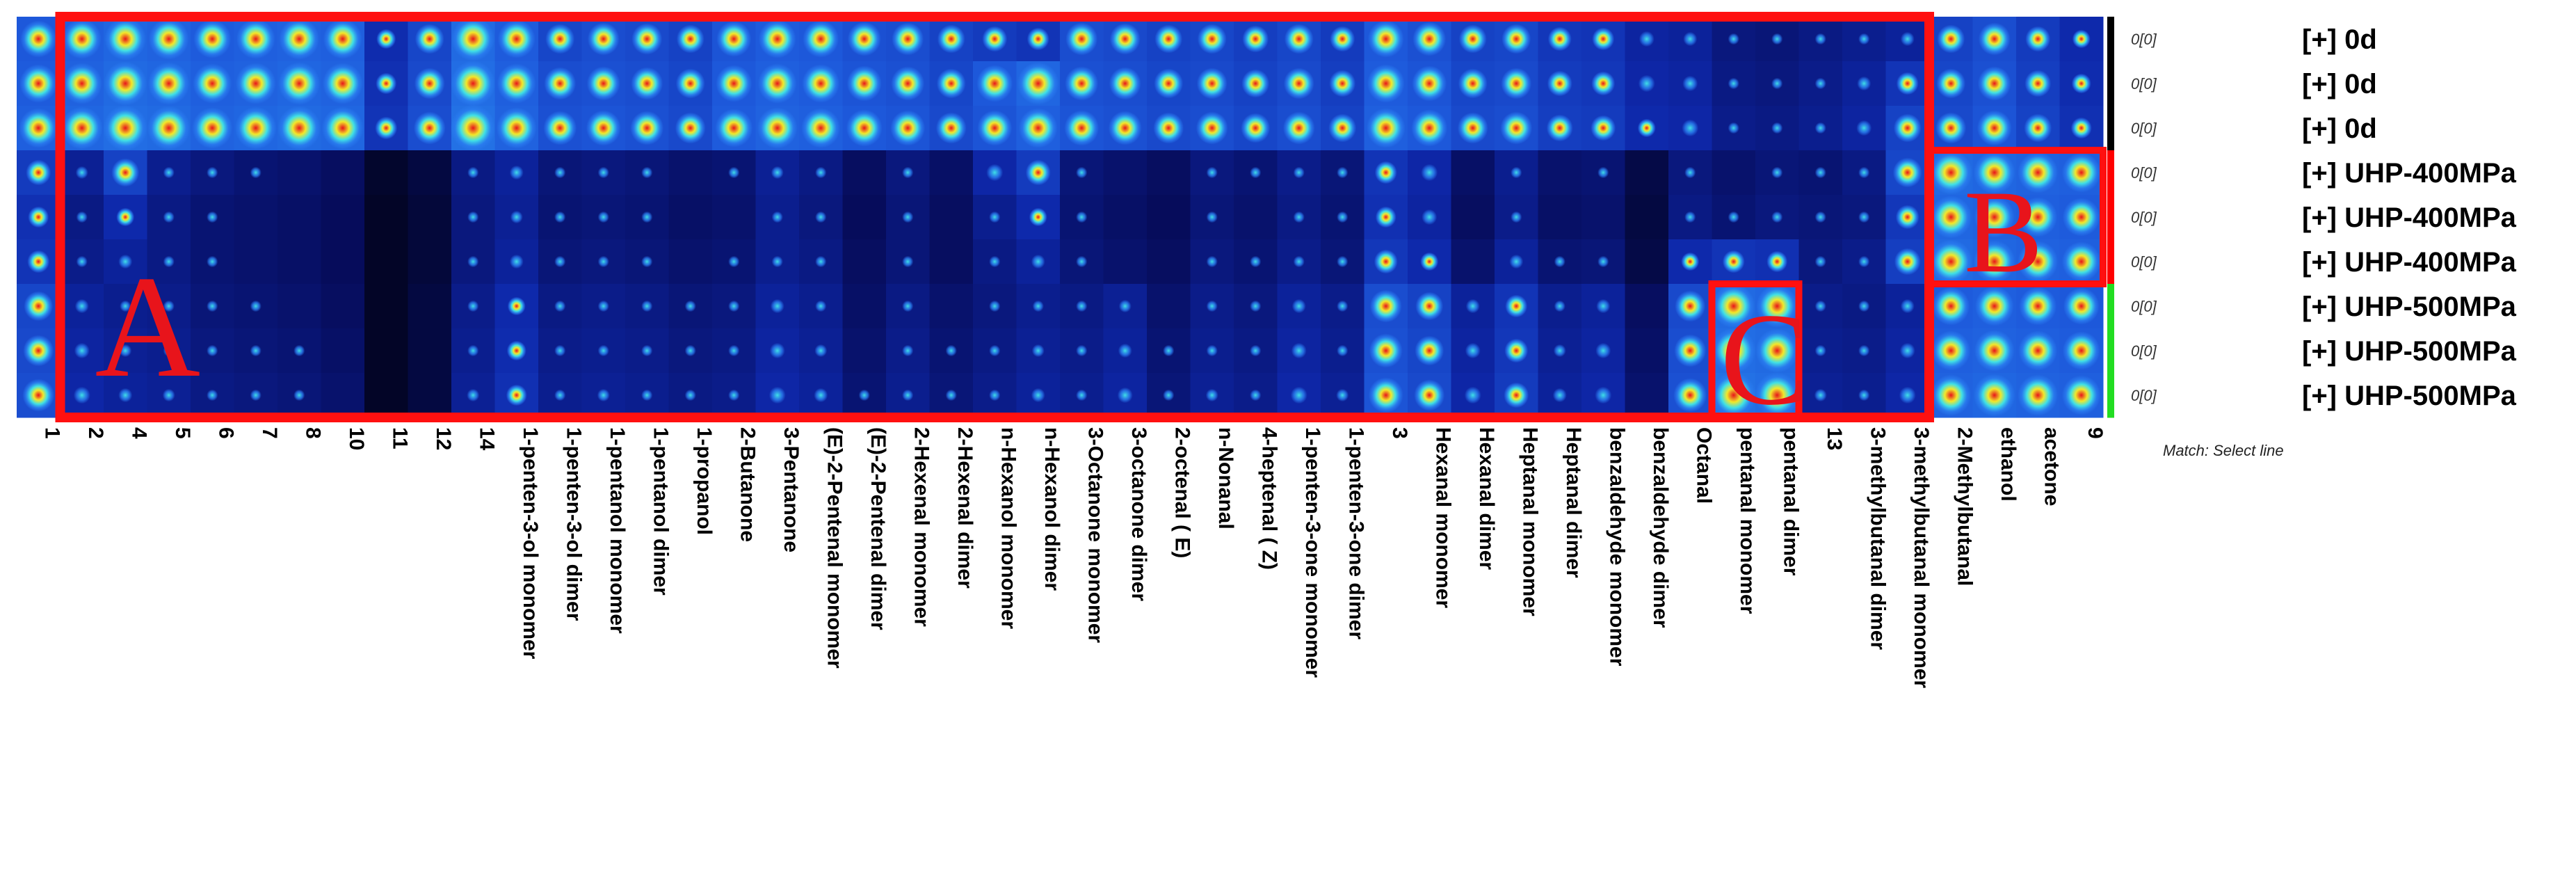  Describe the element at coordinates (1399, 433) in the screenshot. I see `column-label: 3` at that location.